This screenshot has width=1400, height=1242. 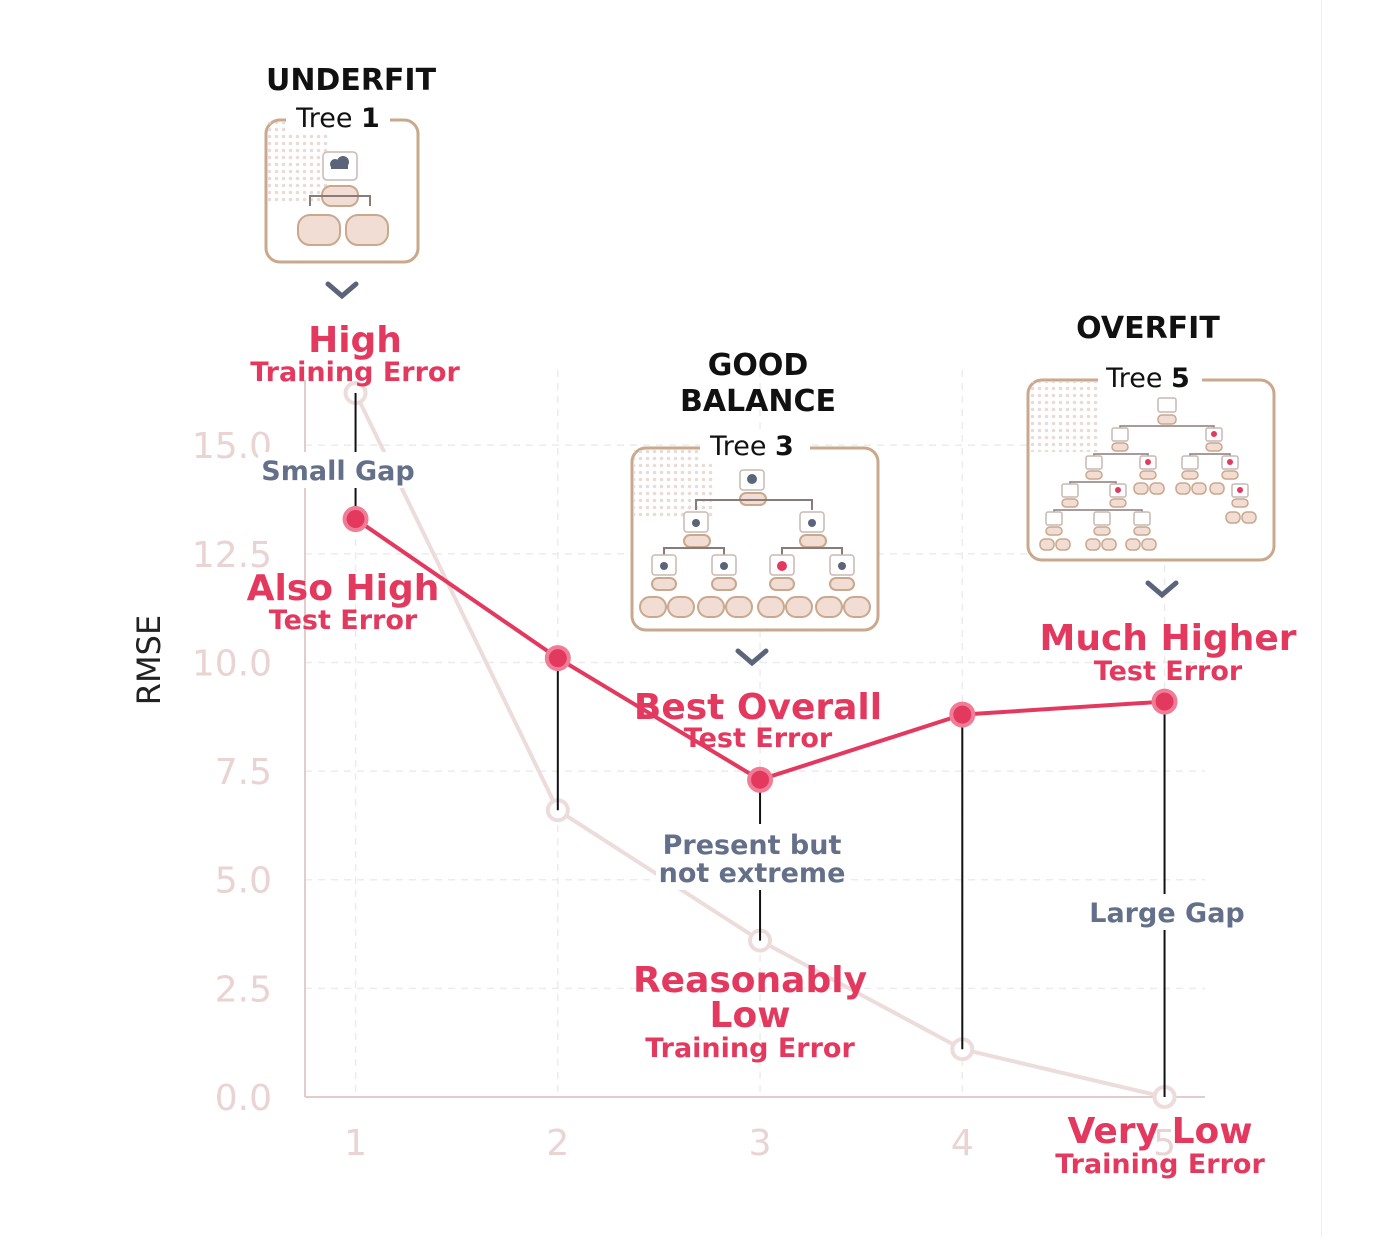 I want to click on label-much-higher-sub: Test Error, so click(x=1168, y=671).